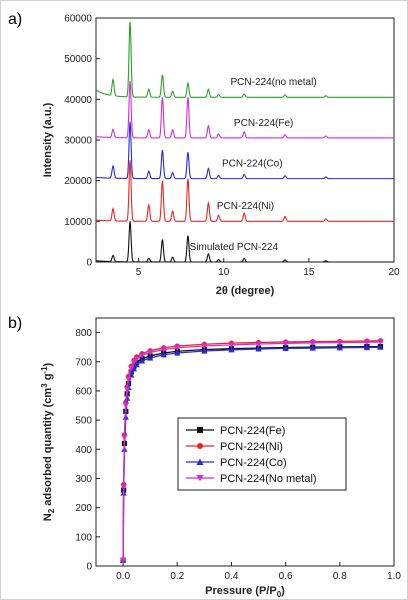 This screenshot has width=408, height=600. I want to click on xrd-x-axis-label: 2θ (degree), so click(245, 291).